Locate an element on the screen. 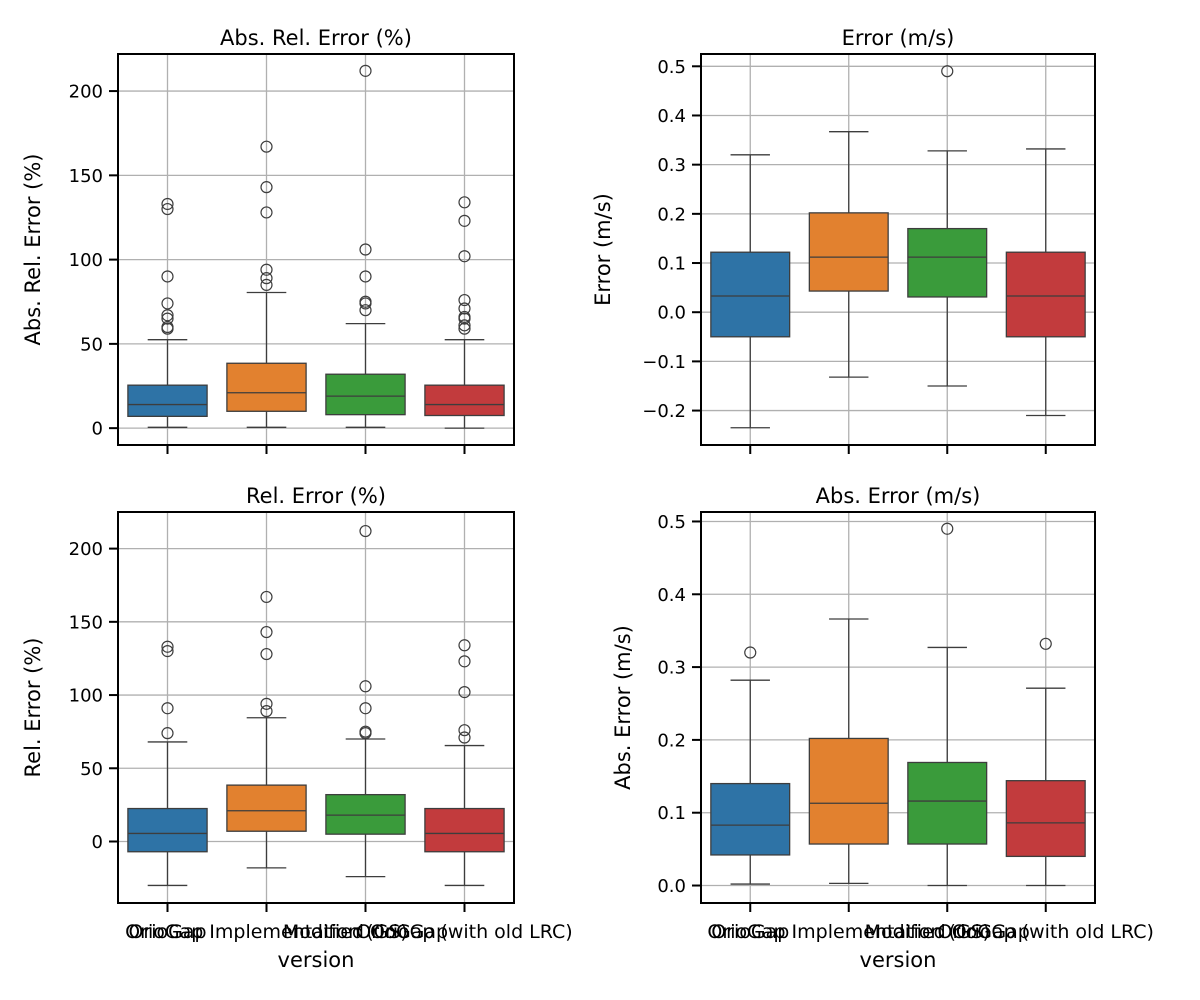  y-tick-label: 150 is located at coordinates (86, 622).